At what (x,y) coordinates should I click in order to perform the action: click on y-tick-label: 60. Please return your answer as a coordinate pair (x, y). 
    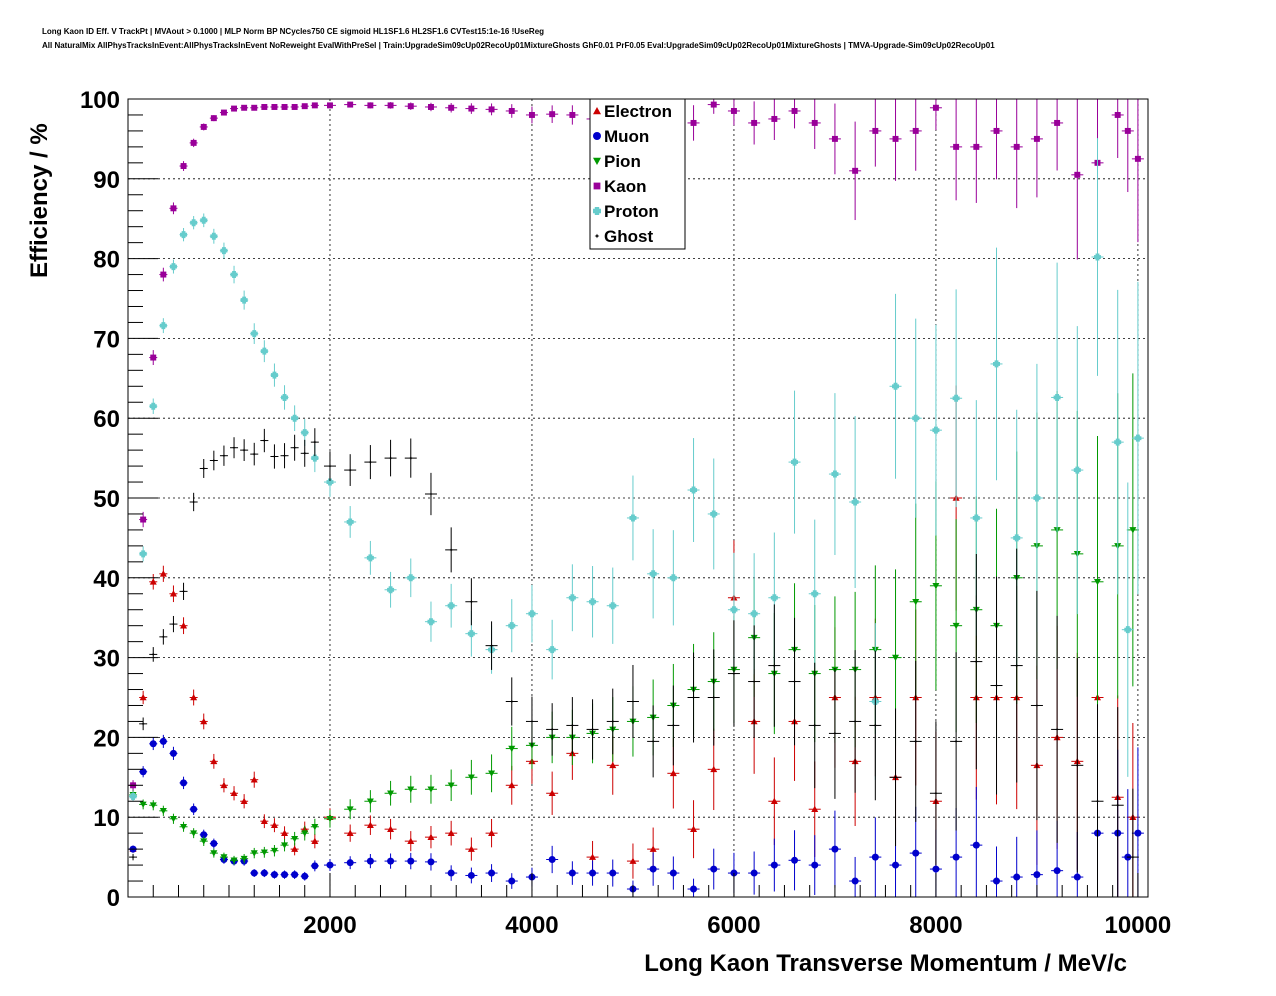
    Looking at the image, I should click on (106, 419).